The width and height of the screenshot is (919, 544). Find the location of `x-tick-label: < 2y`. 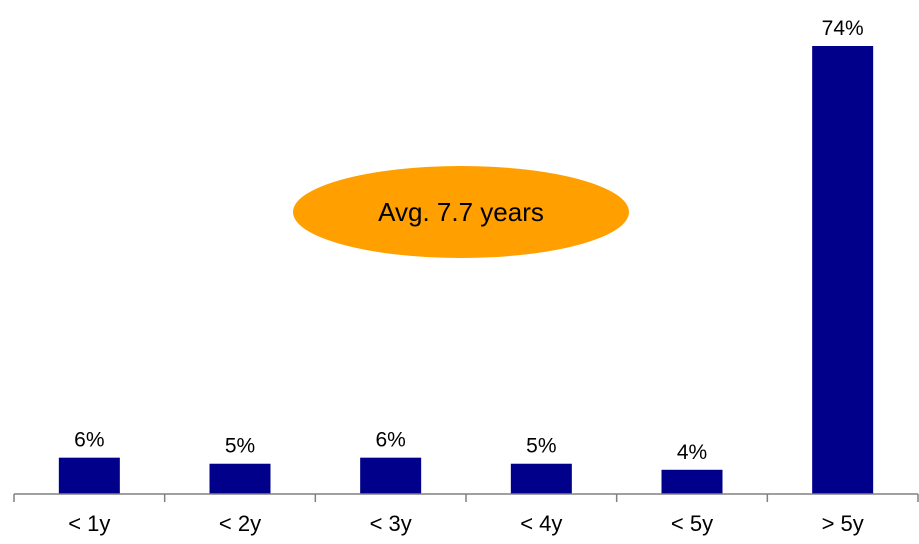

x-tick-label: < 2y is located at coordinates (240, 523).